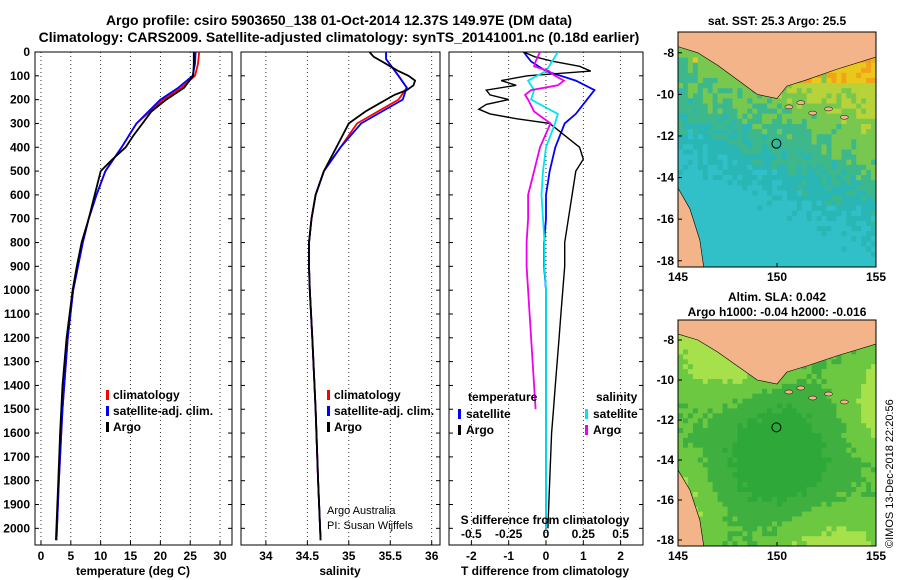  I want to click on depth-tick-label: 1300, so click(16, 362).